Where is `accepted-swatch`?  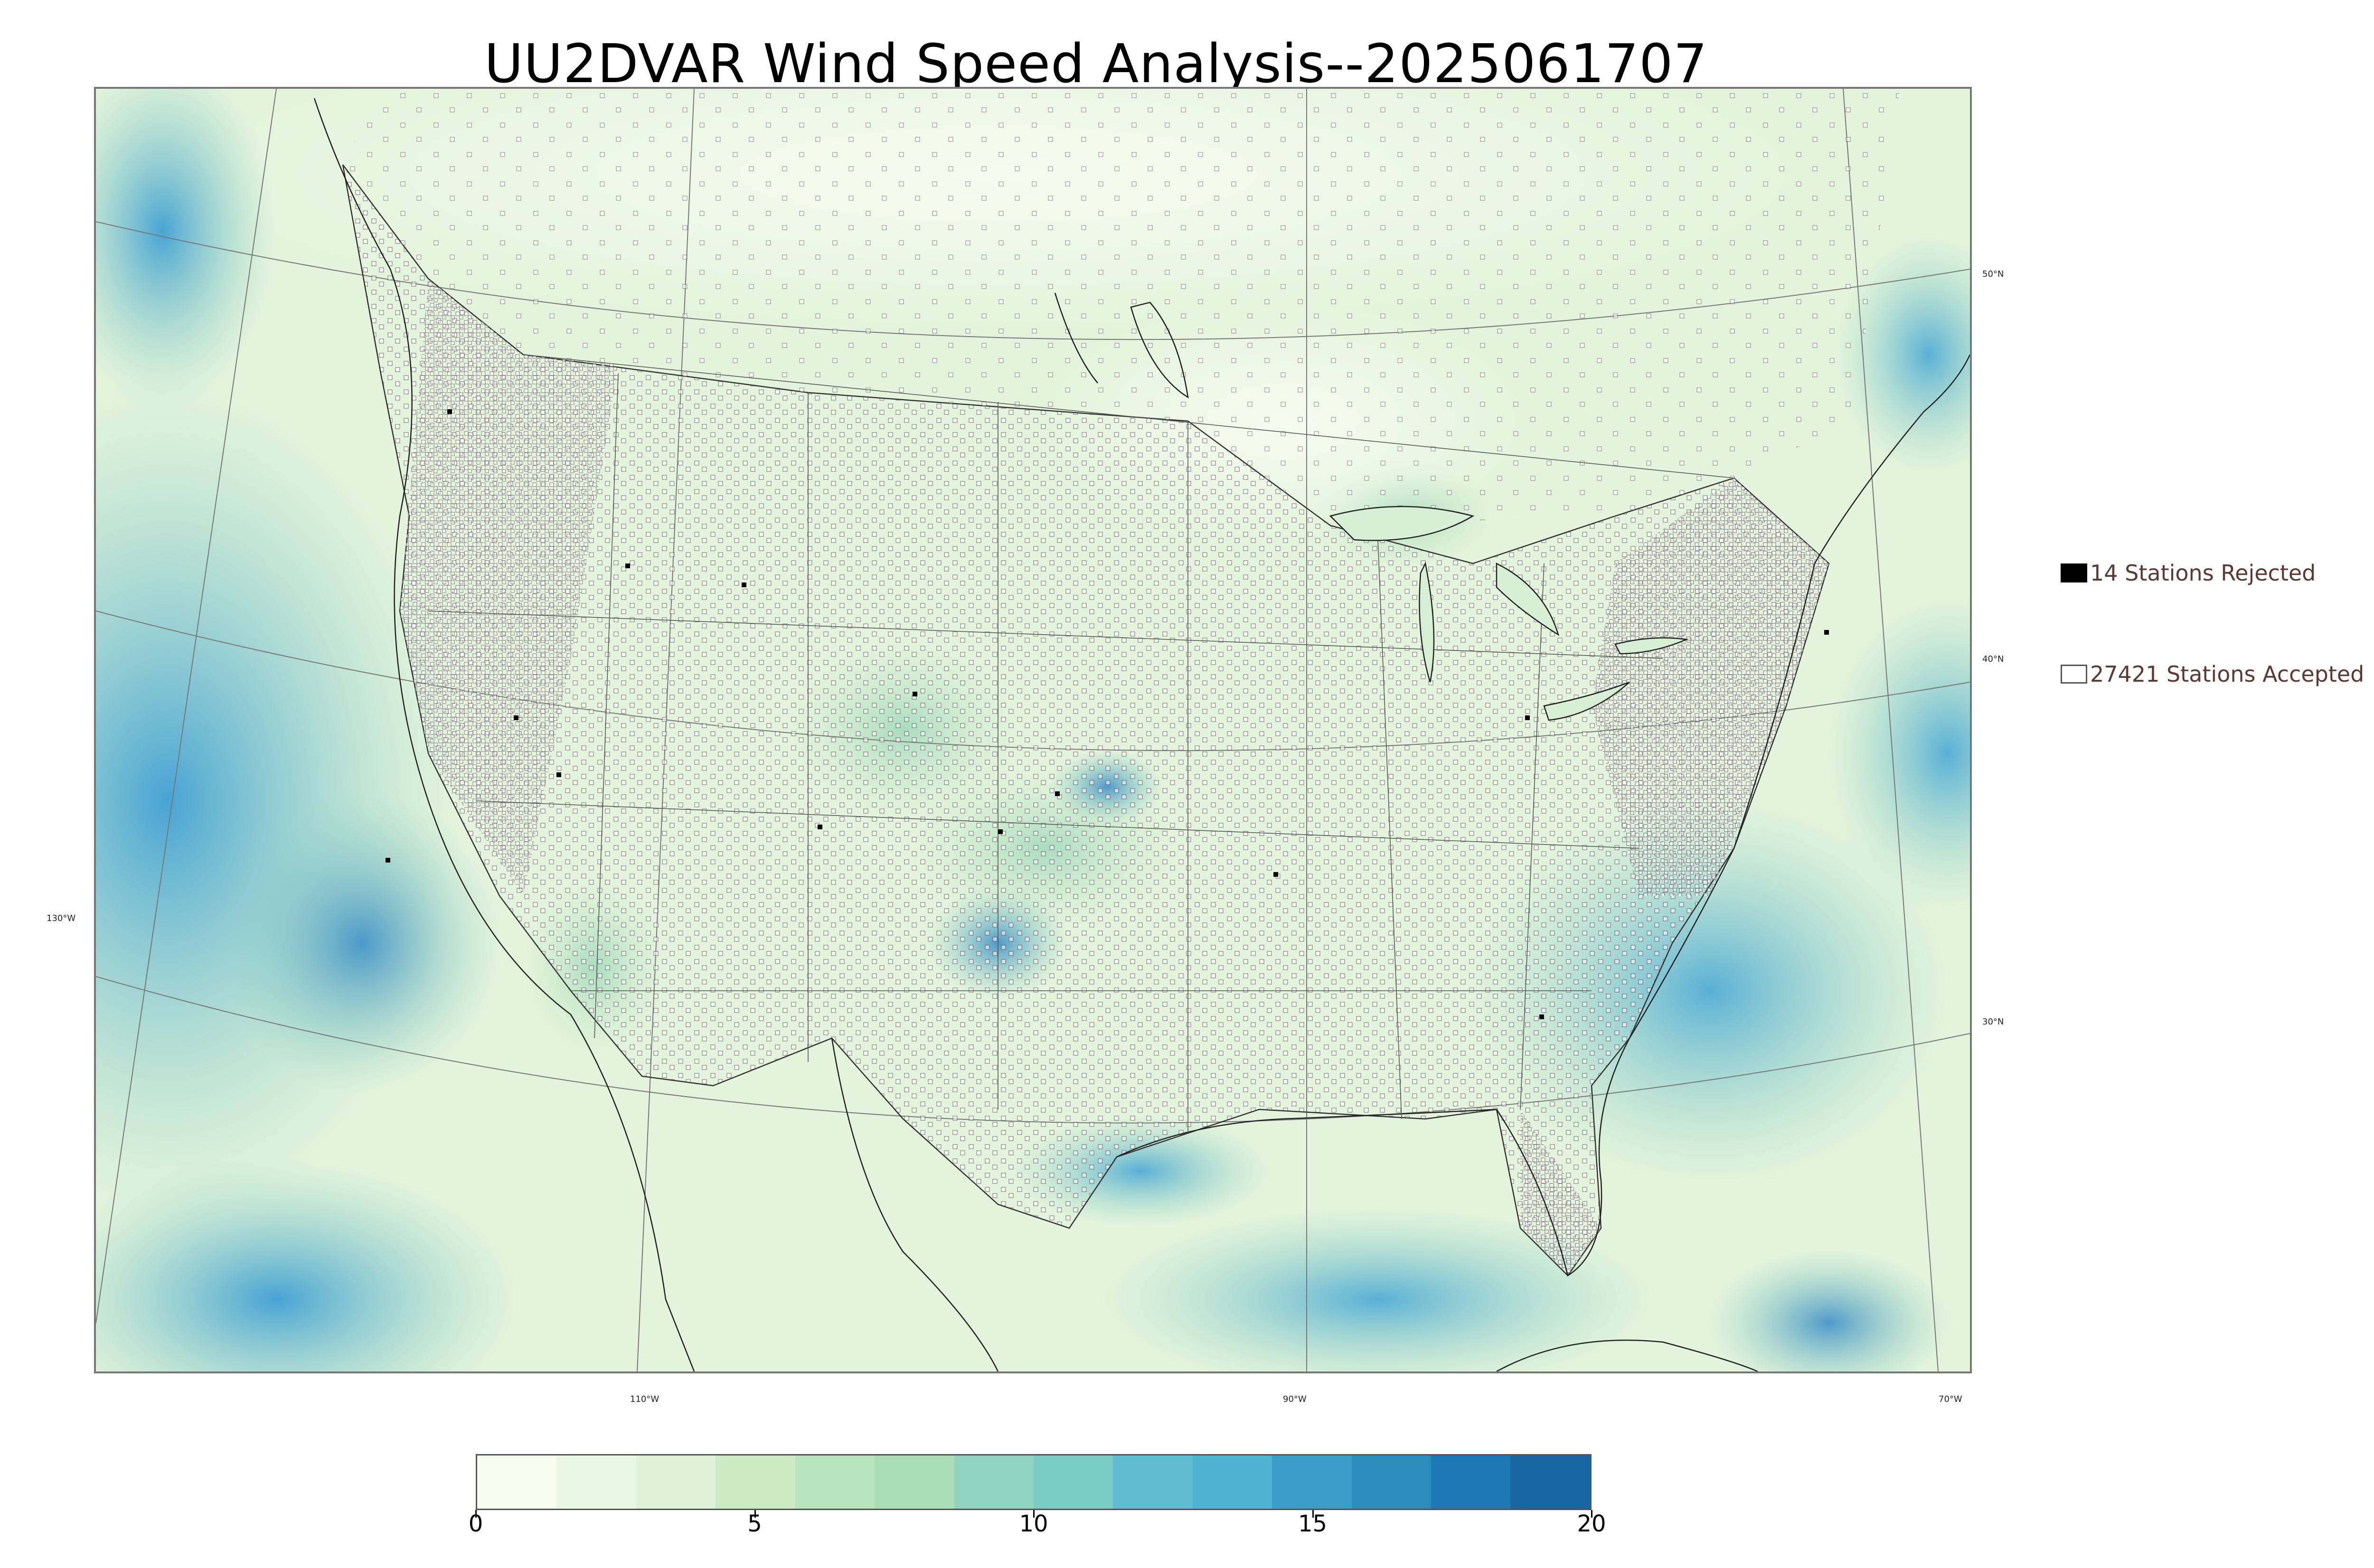
accepted-swatch is located at coordinates (2074, 675).